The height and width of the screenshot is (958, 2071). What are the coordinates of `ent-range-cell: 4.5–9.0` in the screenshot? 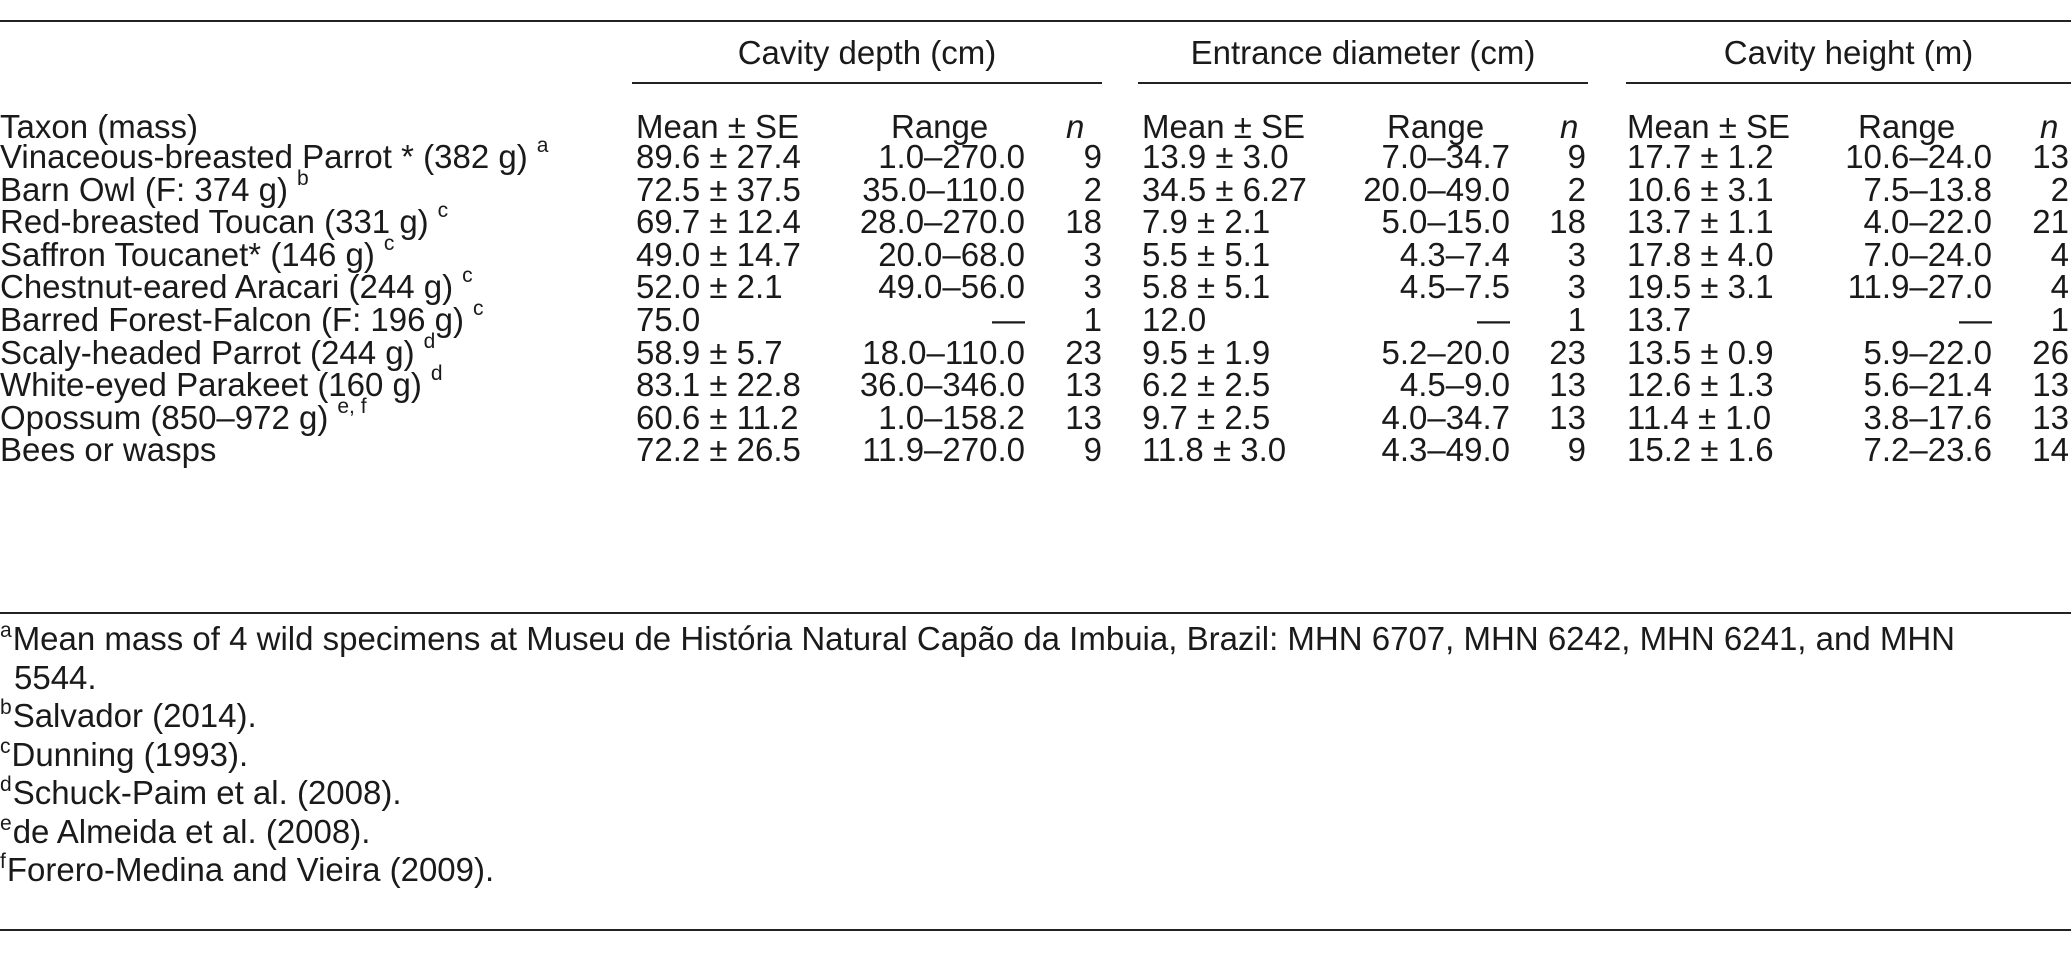 It's located at (1454, 385).